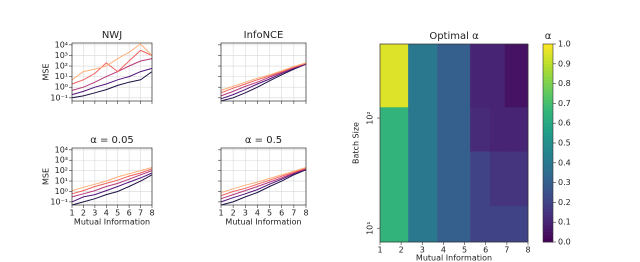 This screenshot has width=640, height=262. What do you see at coordinates (564, 182) in the screenshot?
I see `colorbar-tick-label: 0.3` at bounding box center [564, 182].